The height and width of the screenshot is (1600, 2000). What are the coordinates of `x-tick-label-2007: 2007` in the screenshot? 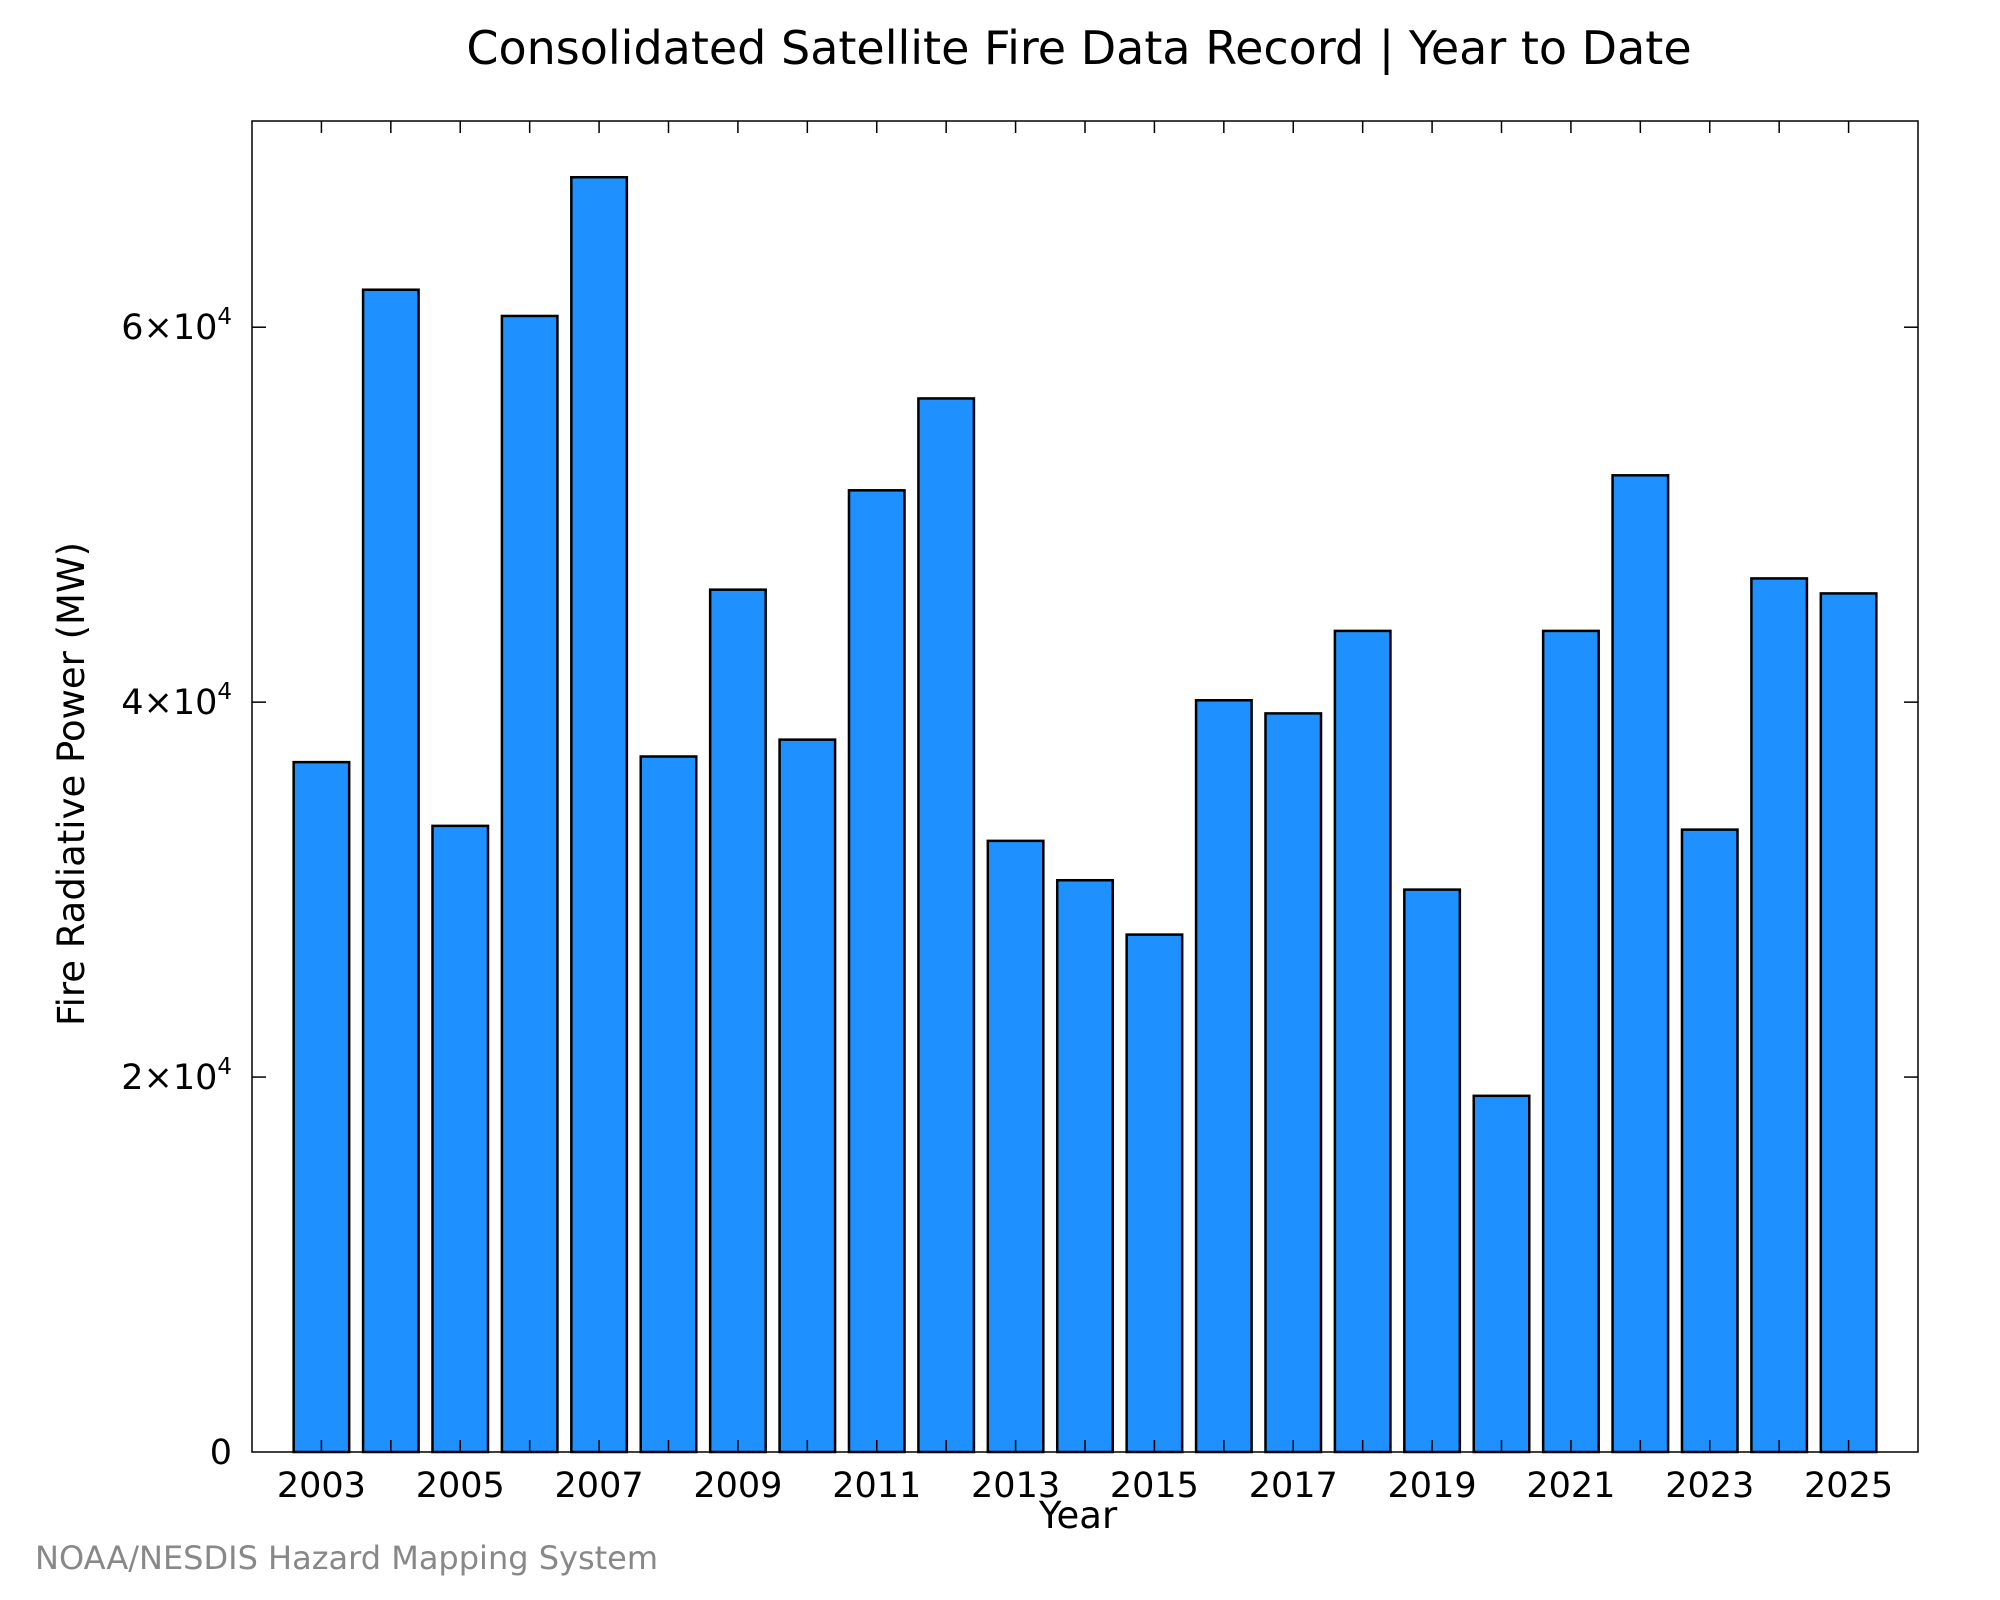 It's located at (599, 1486).